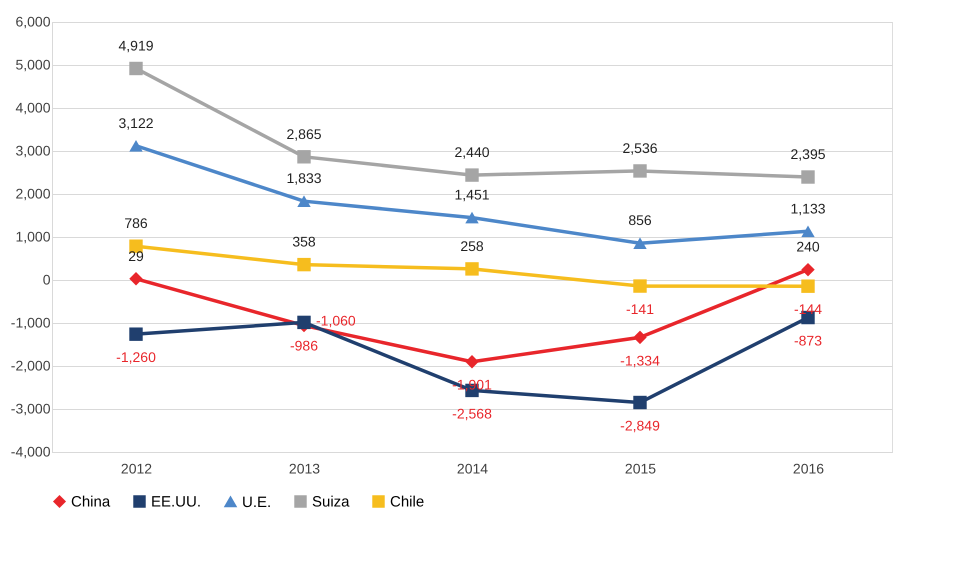  Describe the element at coordinates (407, 502) in the screenshot. I see `legend-label: Chile` at that location.